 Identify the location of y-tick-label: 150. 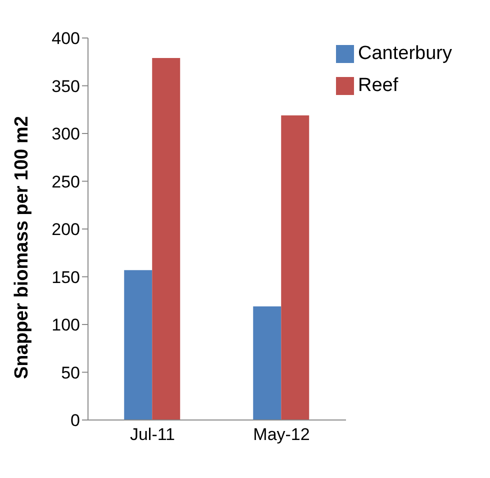
(66, 277).